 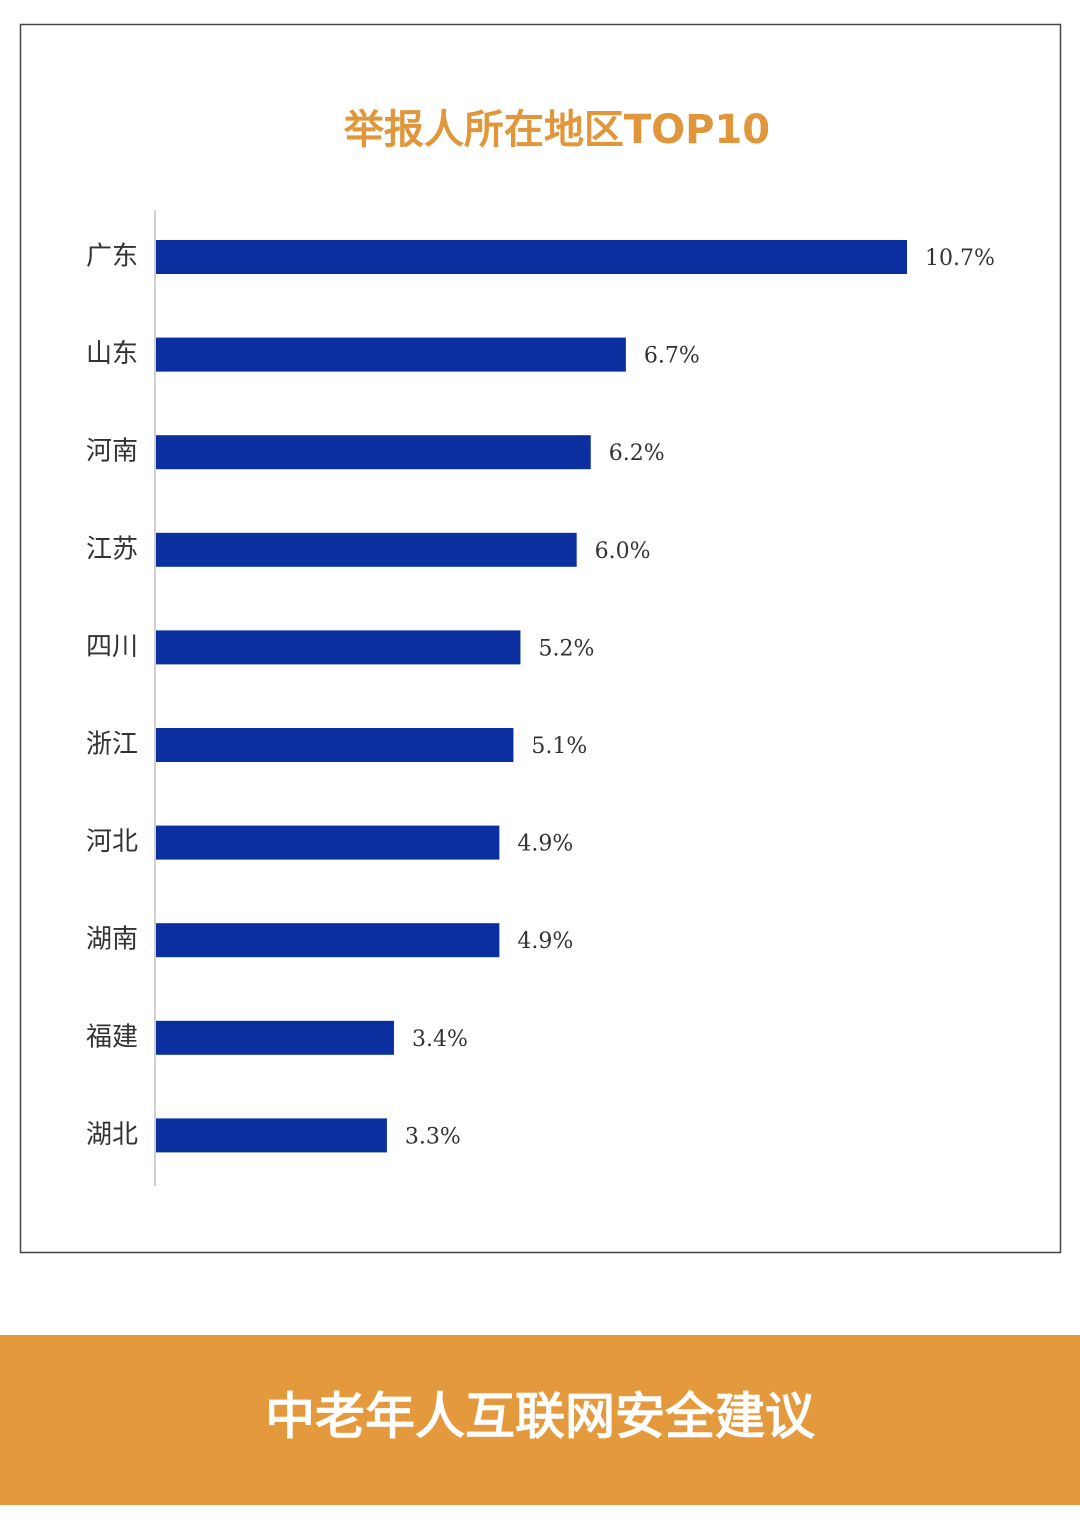 What do you see at coordinates (112, 549) in the screenshot?
I see `category-label: 江苏` at bounding box center [112, 549].